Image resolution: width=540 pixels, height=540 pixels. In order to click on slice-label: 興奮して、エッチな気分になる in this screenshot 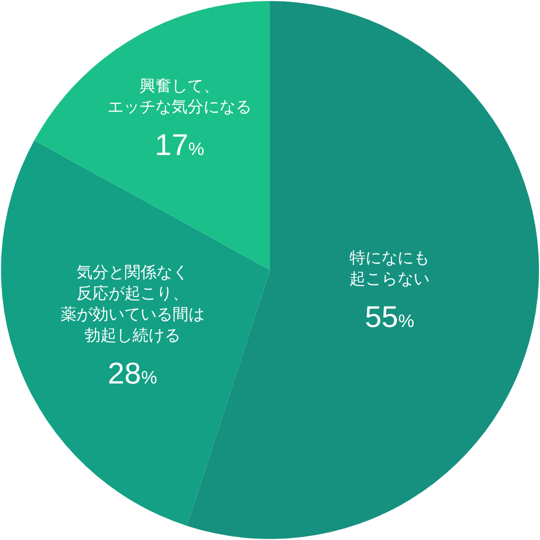, I will do `click(180, 96)`.